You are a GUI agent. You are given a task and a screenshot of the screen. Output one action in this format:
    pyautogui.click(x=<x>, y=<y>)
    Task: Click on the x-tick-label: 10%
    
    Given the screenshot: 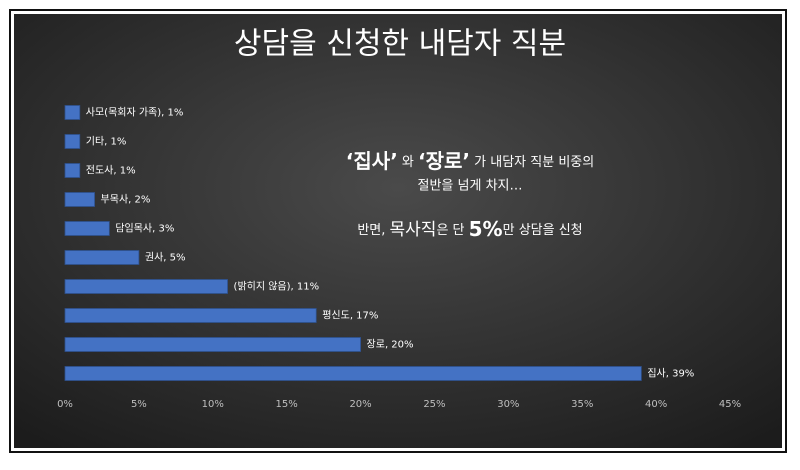 What is the action you would take?
    pyautogui.click(x=213, y=404)
    